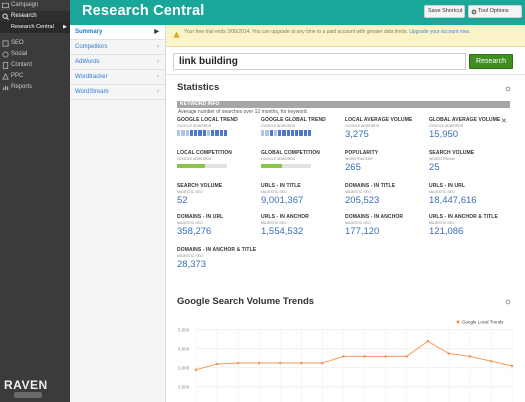 The height and width of the screenshot is (402, 525). Describe the element at coordinates (117, 62) in the screenshot. I see `subnav-item-adwords: AdWords ›` at that location.